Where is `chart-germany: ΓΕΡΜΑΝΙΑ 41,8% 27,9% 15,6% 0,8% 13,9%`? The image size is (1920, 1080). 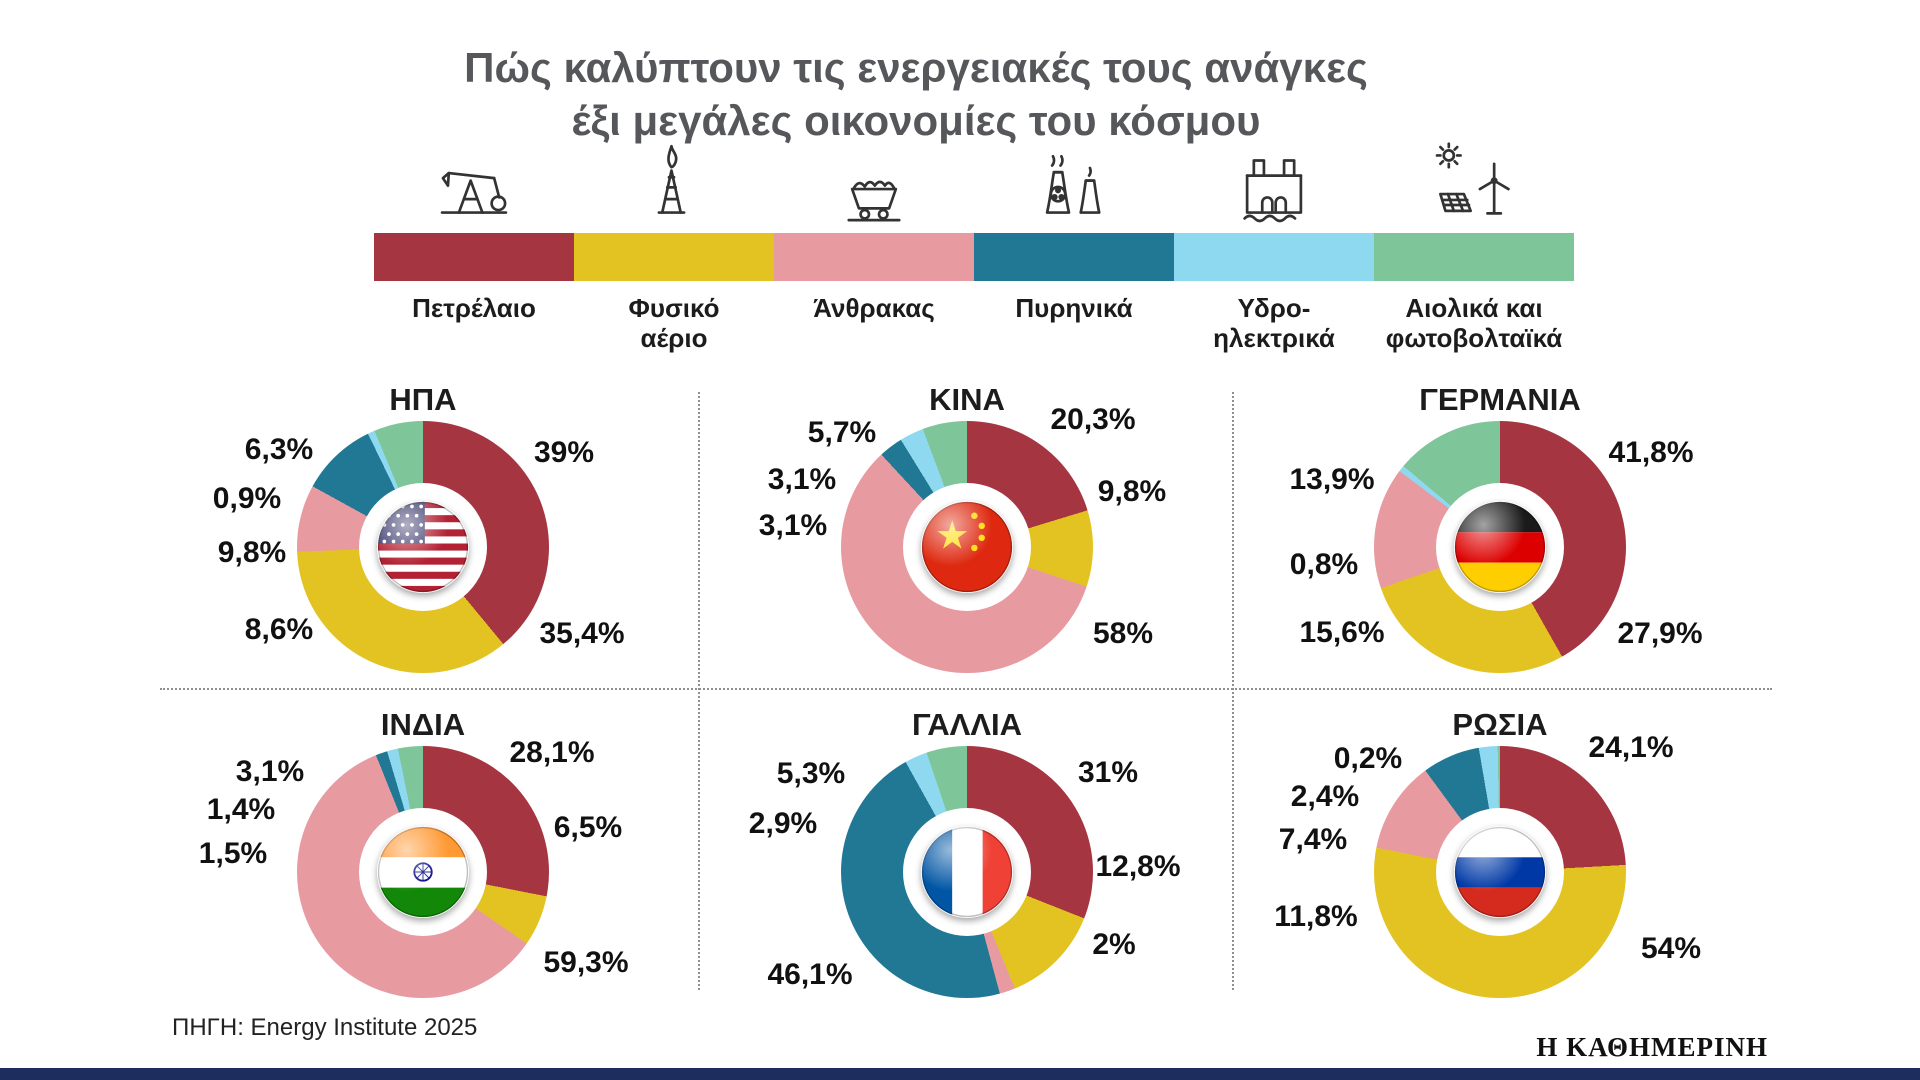
chart-germany: ΓΕΡΜΑΝΙΑ 41,8% 27,9% 15,6% 0,8% 13,9% is located at coordinates (1500, 552).